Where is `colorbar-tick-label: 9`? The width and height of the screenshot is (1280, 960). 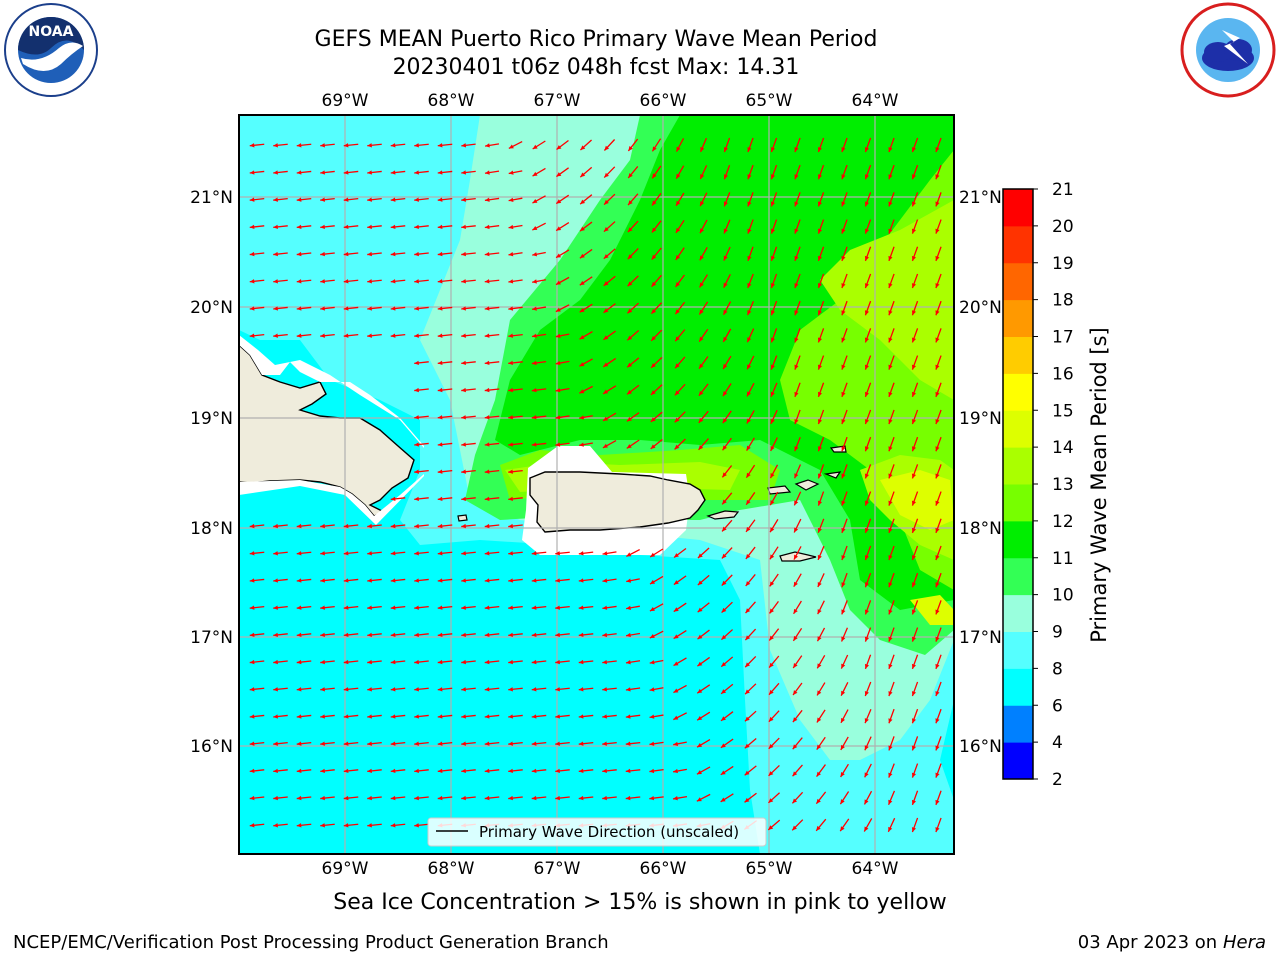
colorbar-tick-label: 9 is located at coordinates (1057, 633).